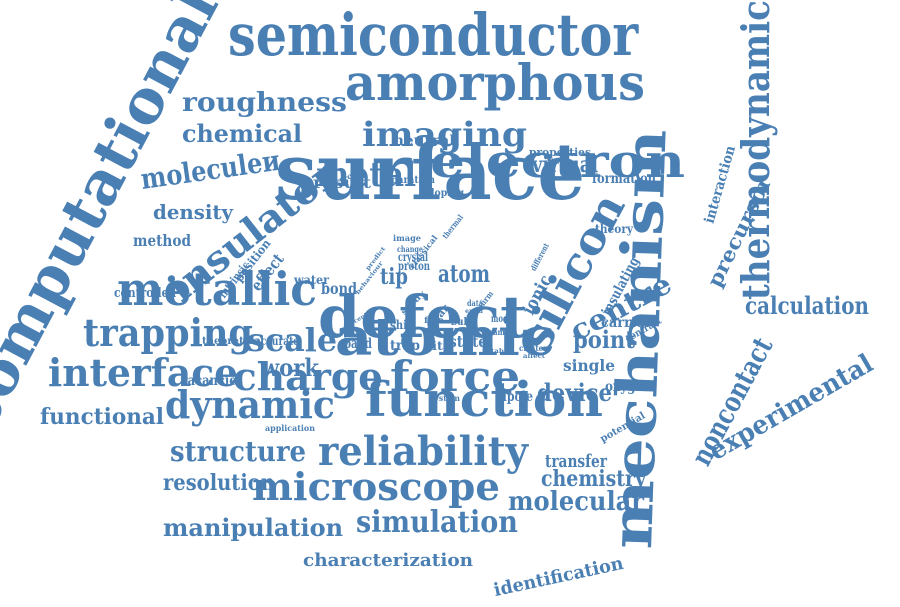 The width and height of the screenshot is (900, 607). Describe the element at coordinates (358, 344) in the screenshot. I see `word: band` at that location.